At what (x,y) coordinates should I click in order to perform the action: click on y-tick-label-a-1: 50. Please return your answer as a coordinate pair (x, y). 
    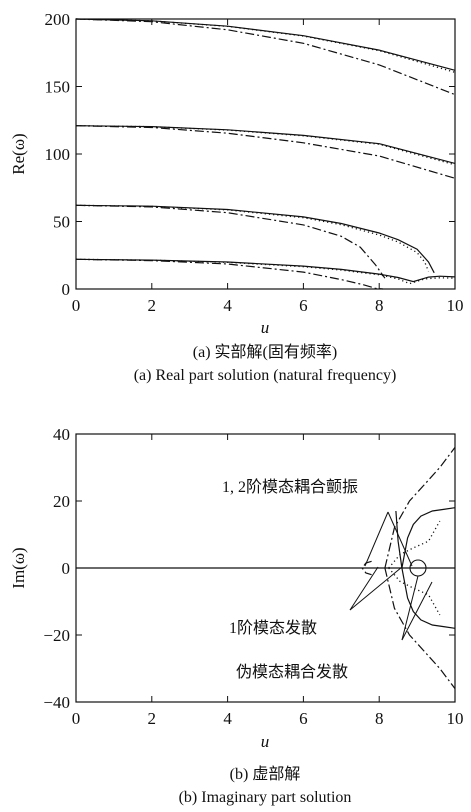
    Looking at the image, I should click on (61, 222).